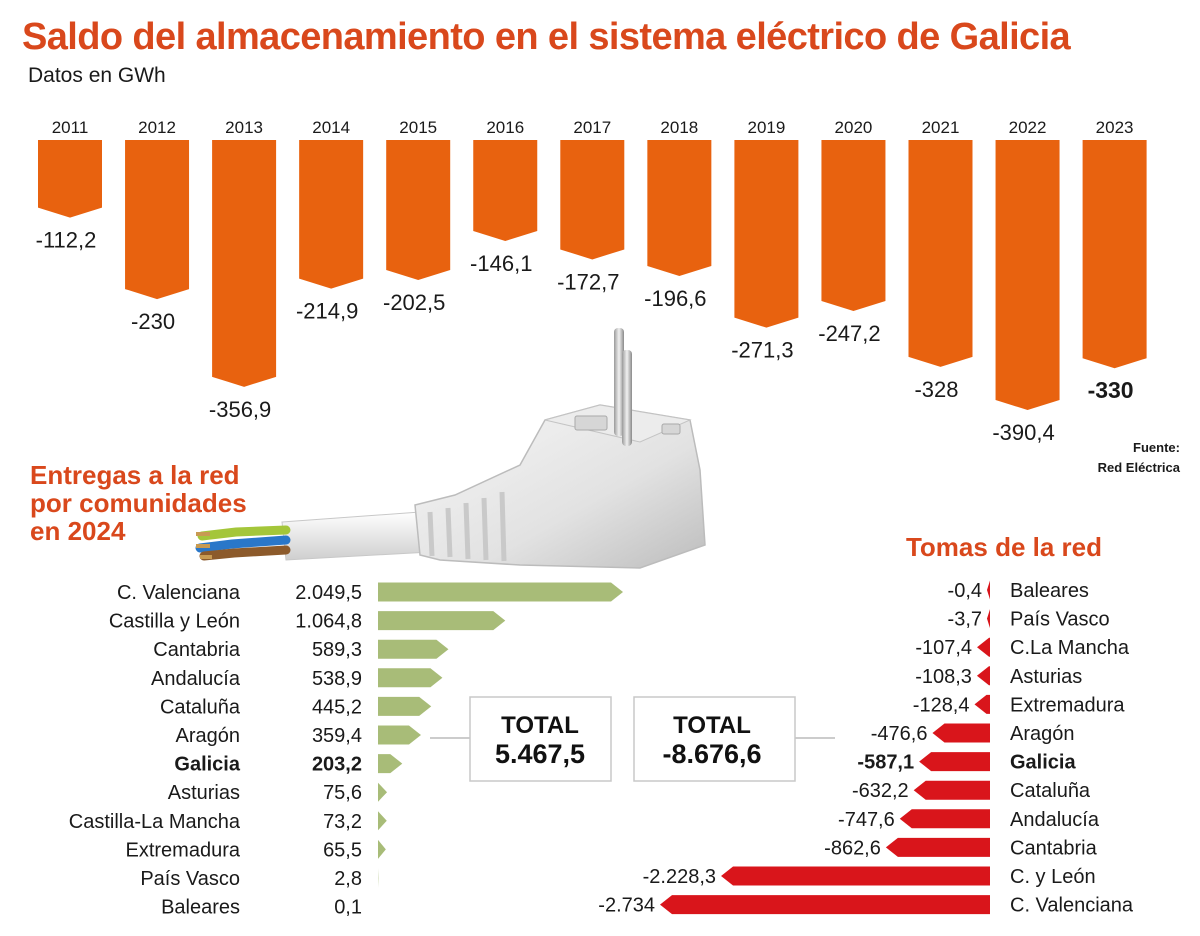 The height and width of the screenshot is (936, 1200). Describe the element at coordinates (588, 281) in the screenshot. I see `year-value-label: -172,7` at that location.